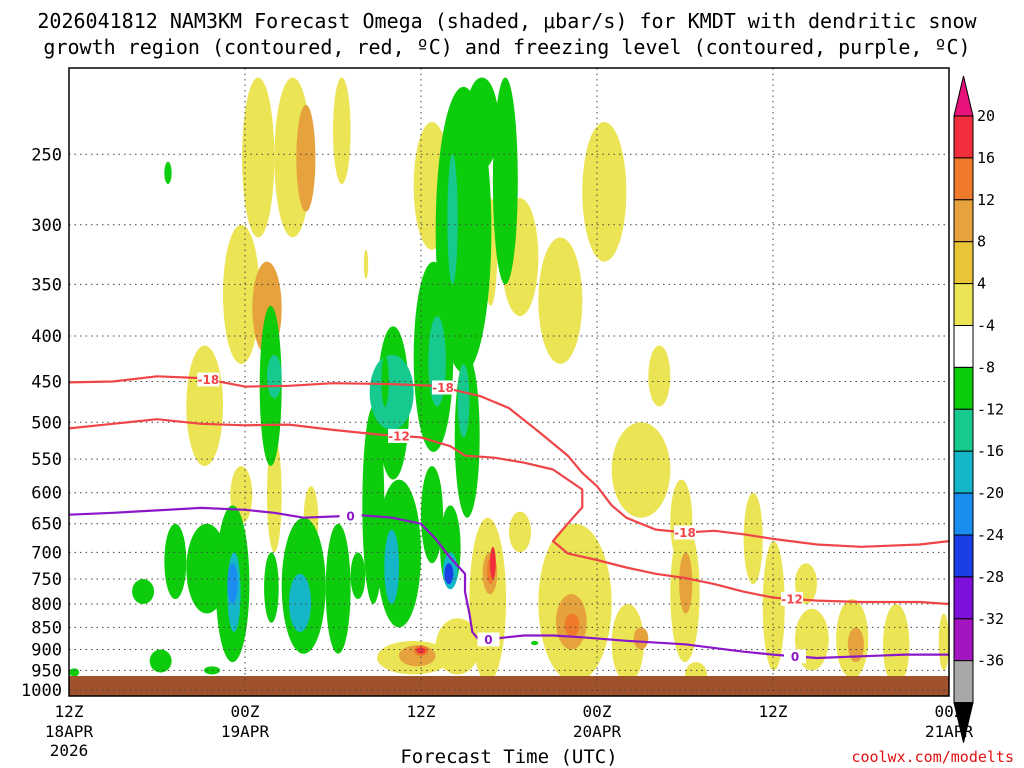 Image resolution: width=1024 pixels, height=768 pixels. Describe the element at coordinates (963, 722) in the screenshot. I see `colorbar-bottom-arrow` at that location.